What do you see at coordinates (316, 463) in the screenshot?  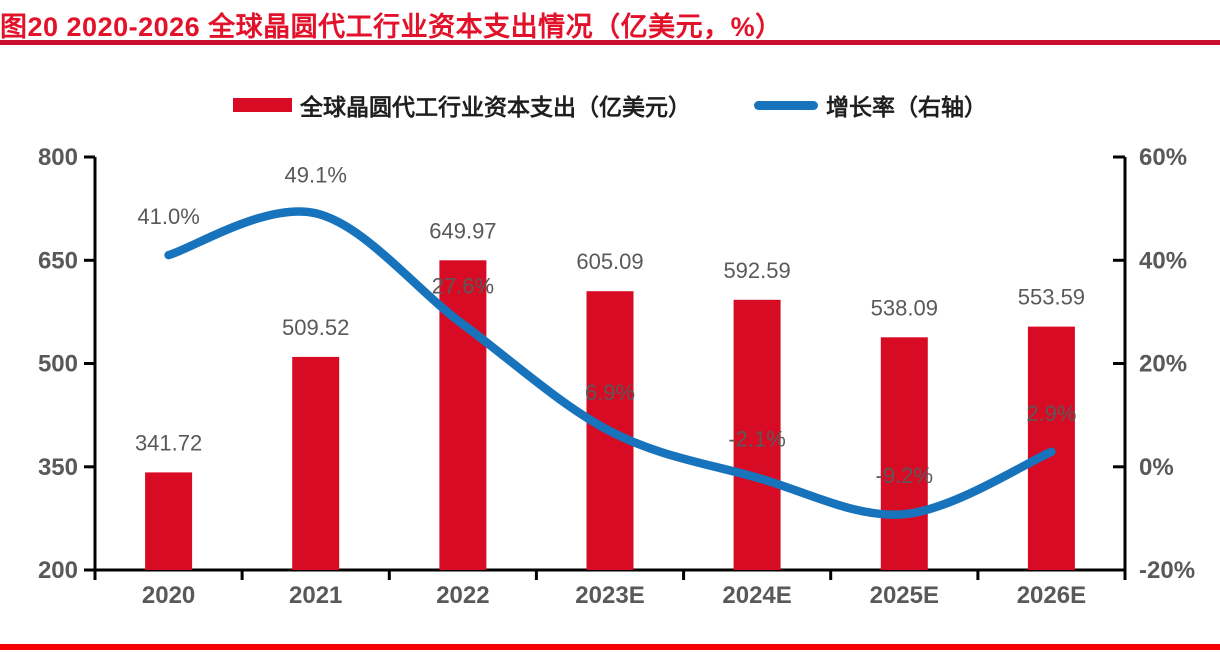 I see `bar-2021` at bounding box center [316, 463].